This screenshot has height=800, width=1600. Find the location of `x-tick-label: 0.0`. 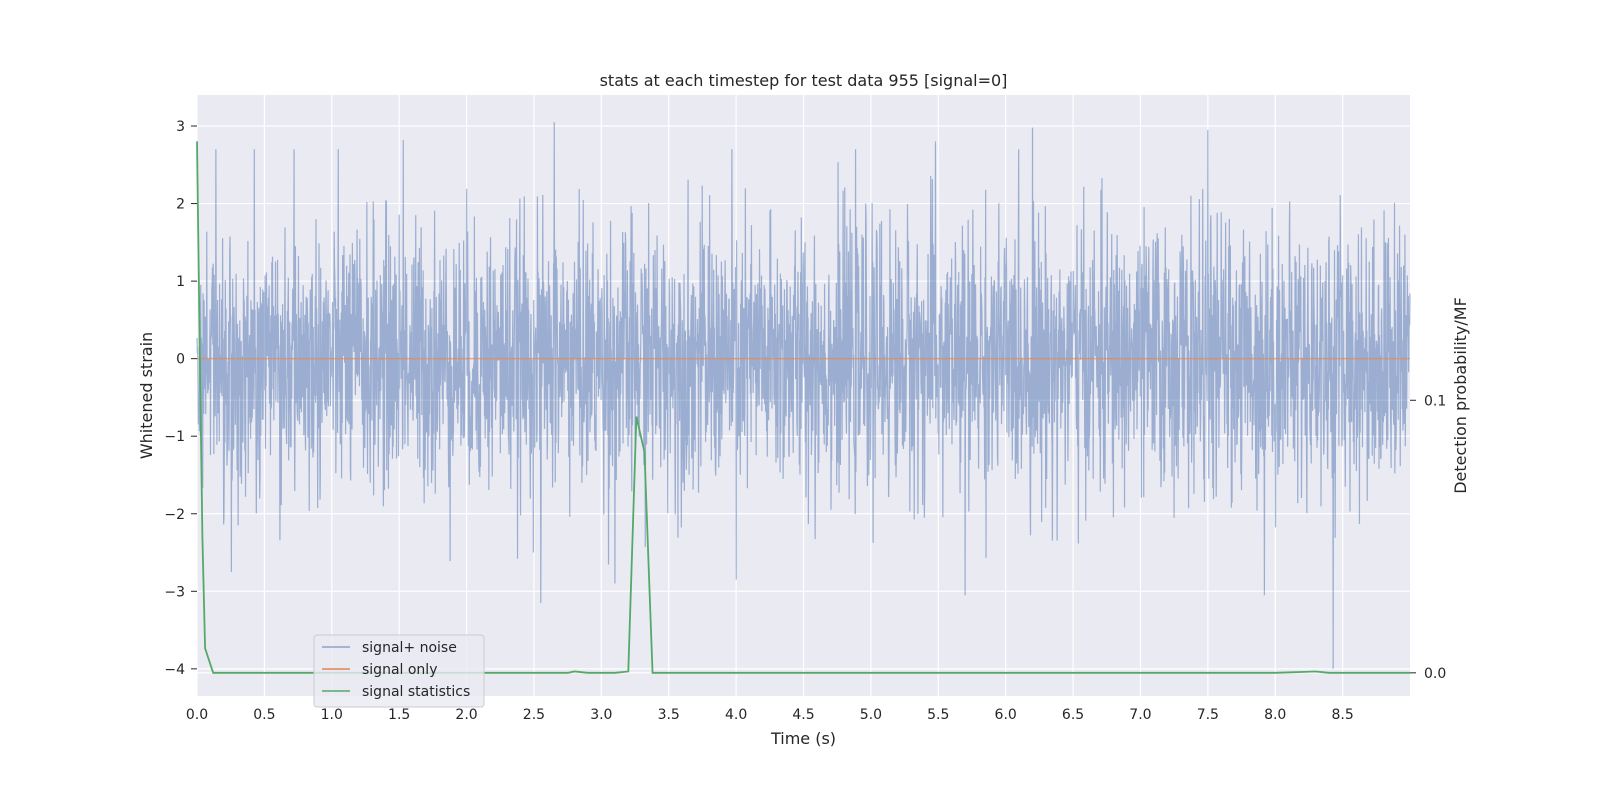

x-tick-label: 0.0 is located at coordinates (197, 715).